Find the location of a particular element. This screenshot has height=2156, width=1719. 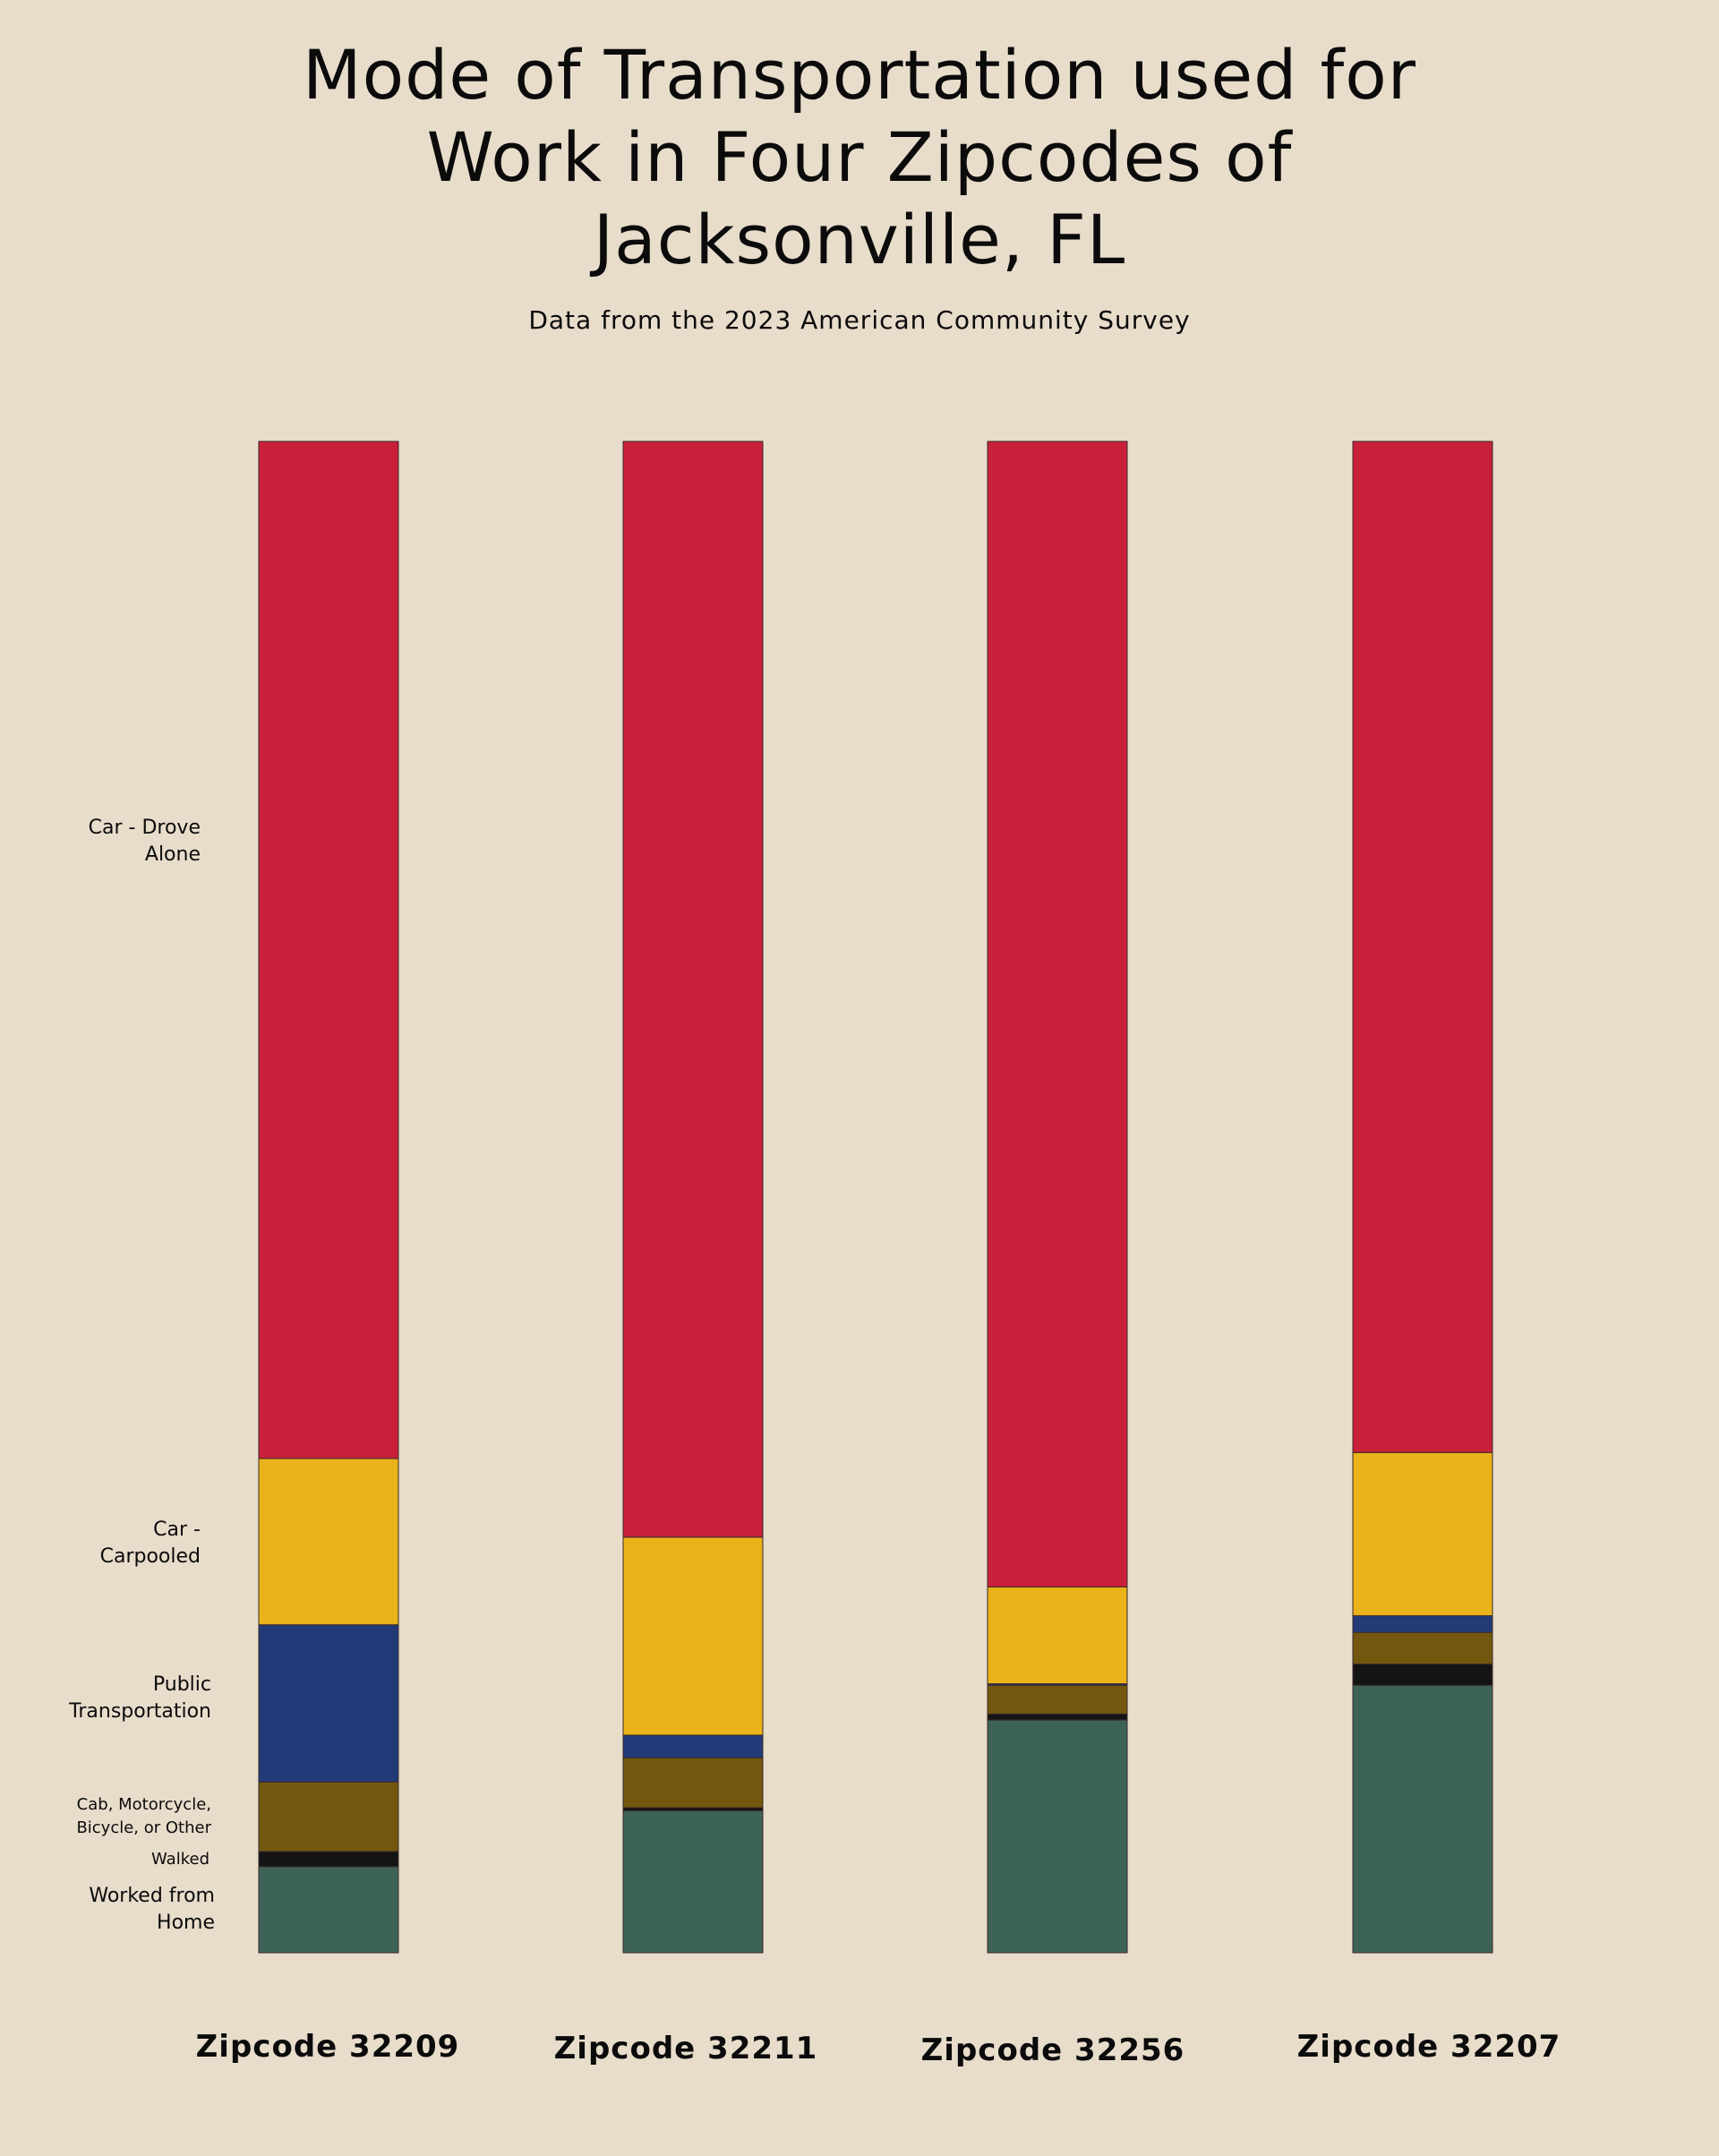

category-label-32256: Zipcode 32256 is located at coordinates (1052, 2050).